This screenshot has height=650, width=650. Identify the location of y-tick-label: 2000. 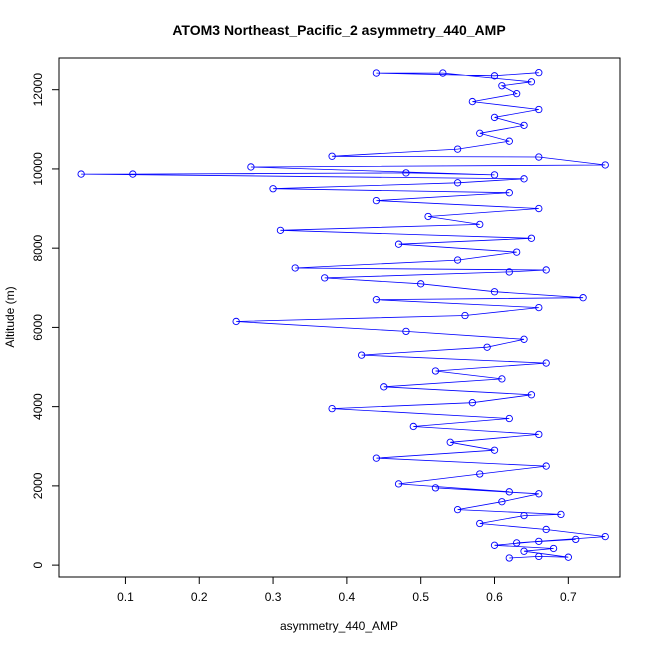
(38, 485).